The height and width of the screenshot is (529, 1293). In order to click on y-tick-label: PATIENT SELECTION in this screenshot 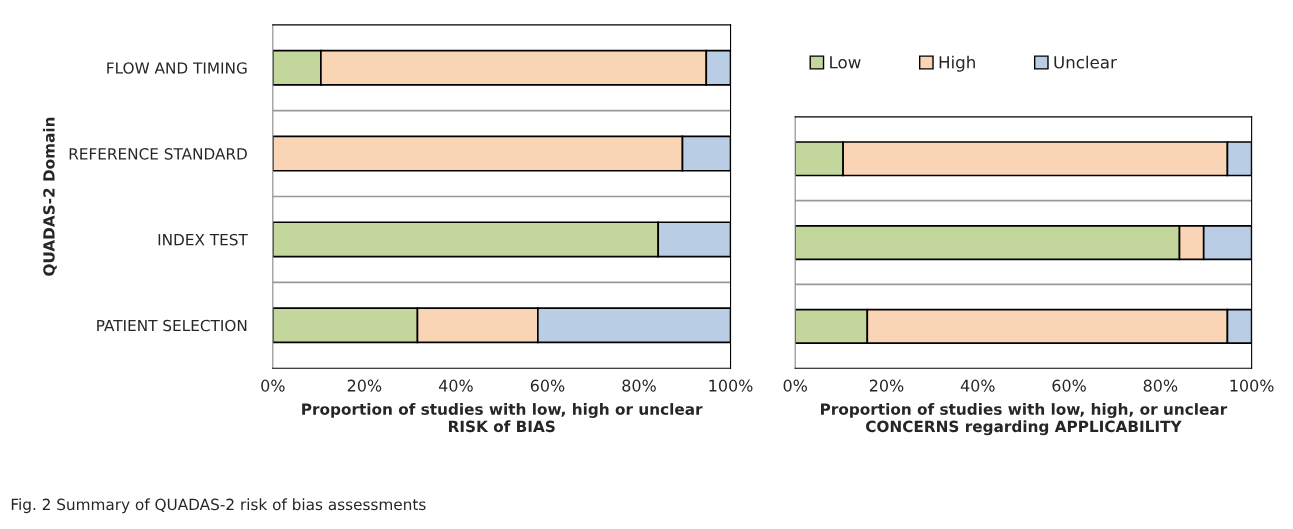, I will do `click(172, 325)`.